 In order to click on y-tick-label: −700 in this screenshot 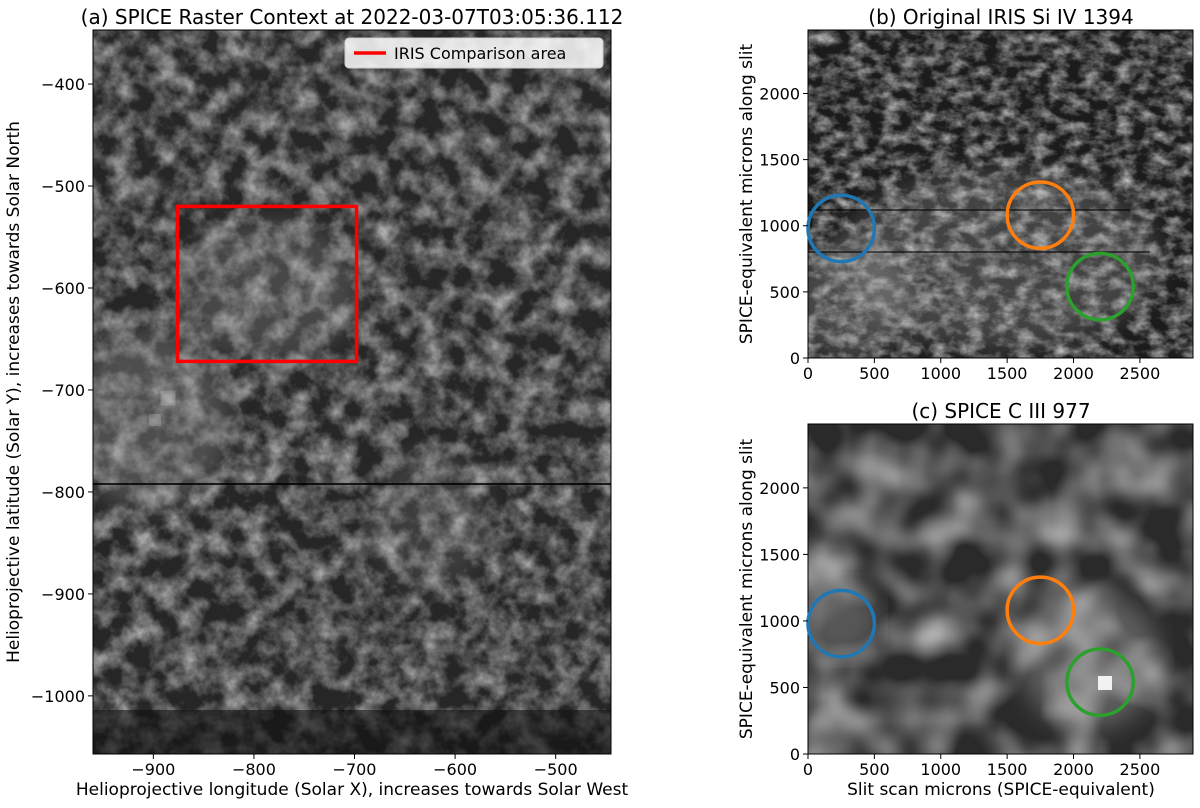, I will do `click(63, 390)`.